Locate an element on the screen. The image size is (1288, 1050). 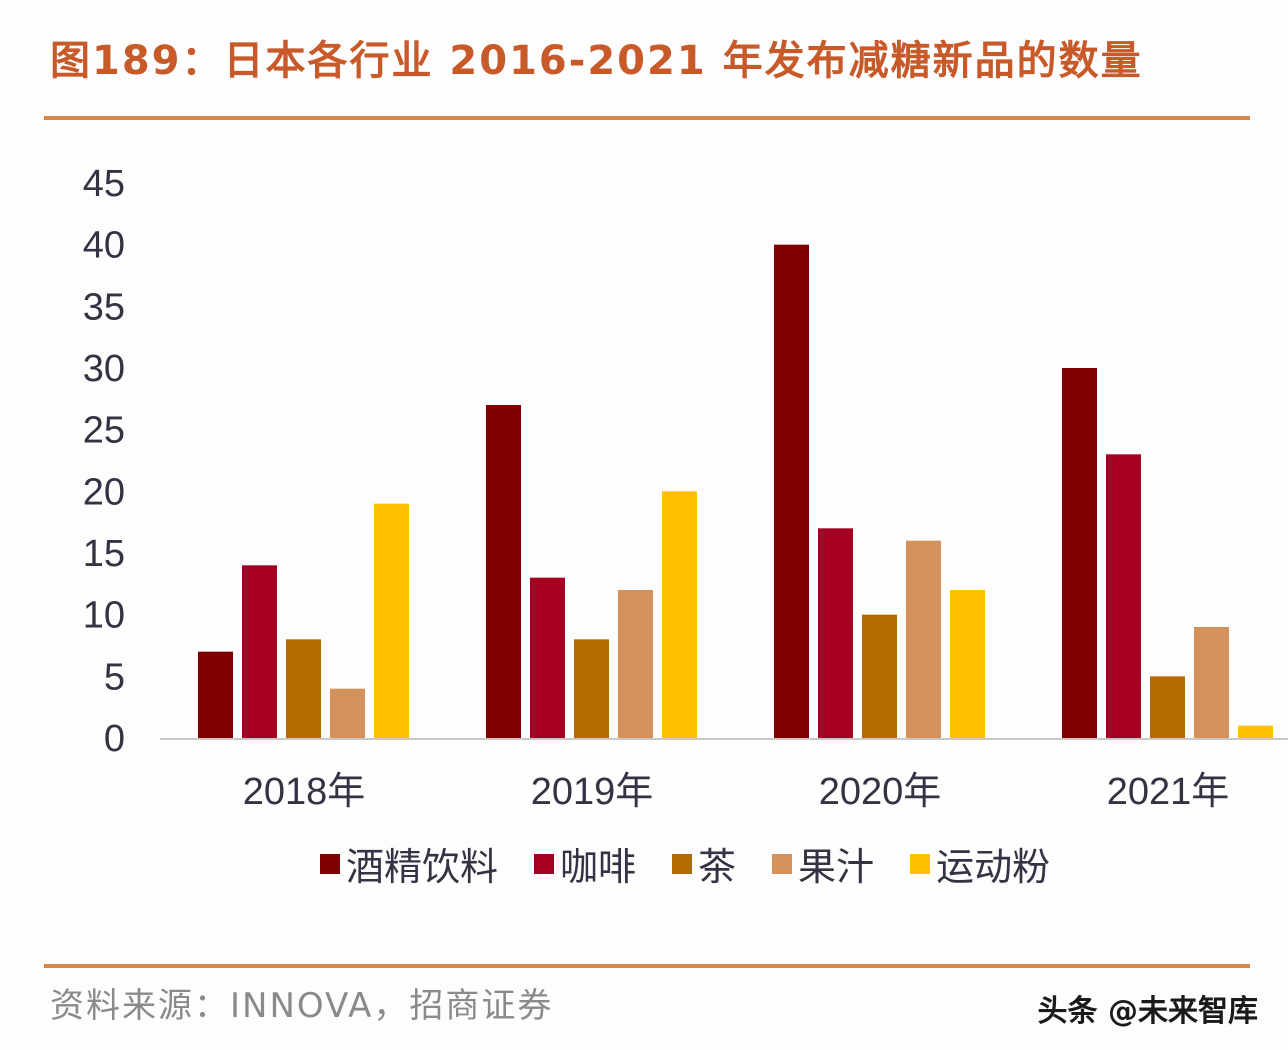
legend-label: 酒精饮料 is located at coordinates (422, 867).